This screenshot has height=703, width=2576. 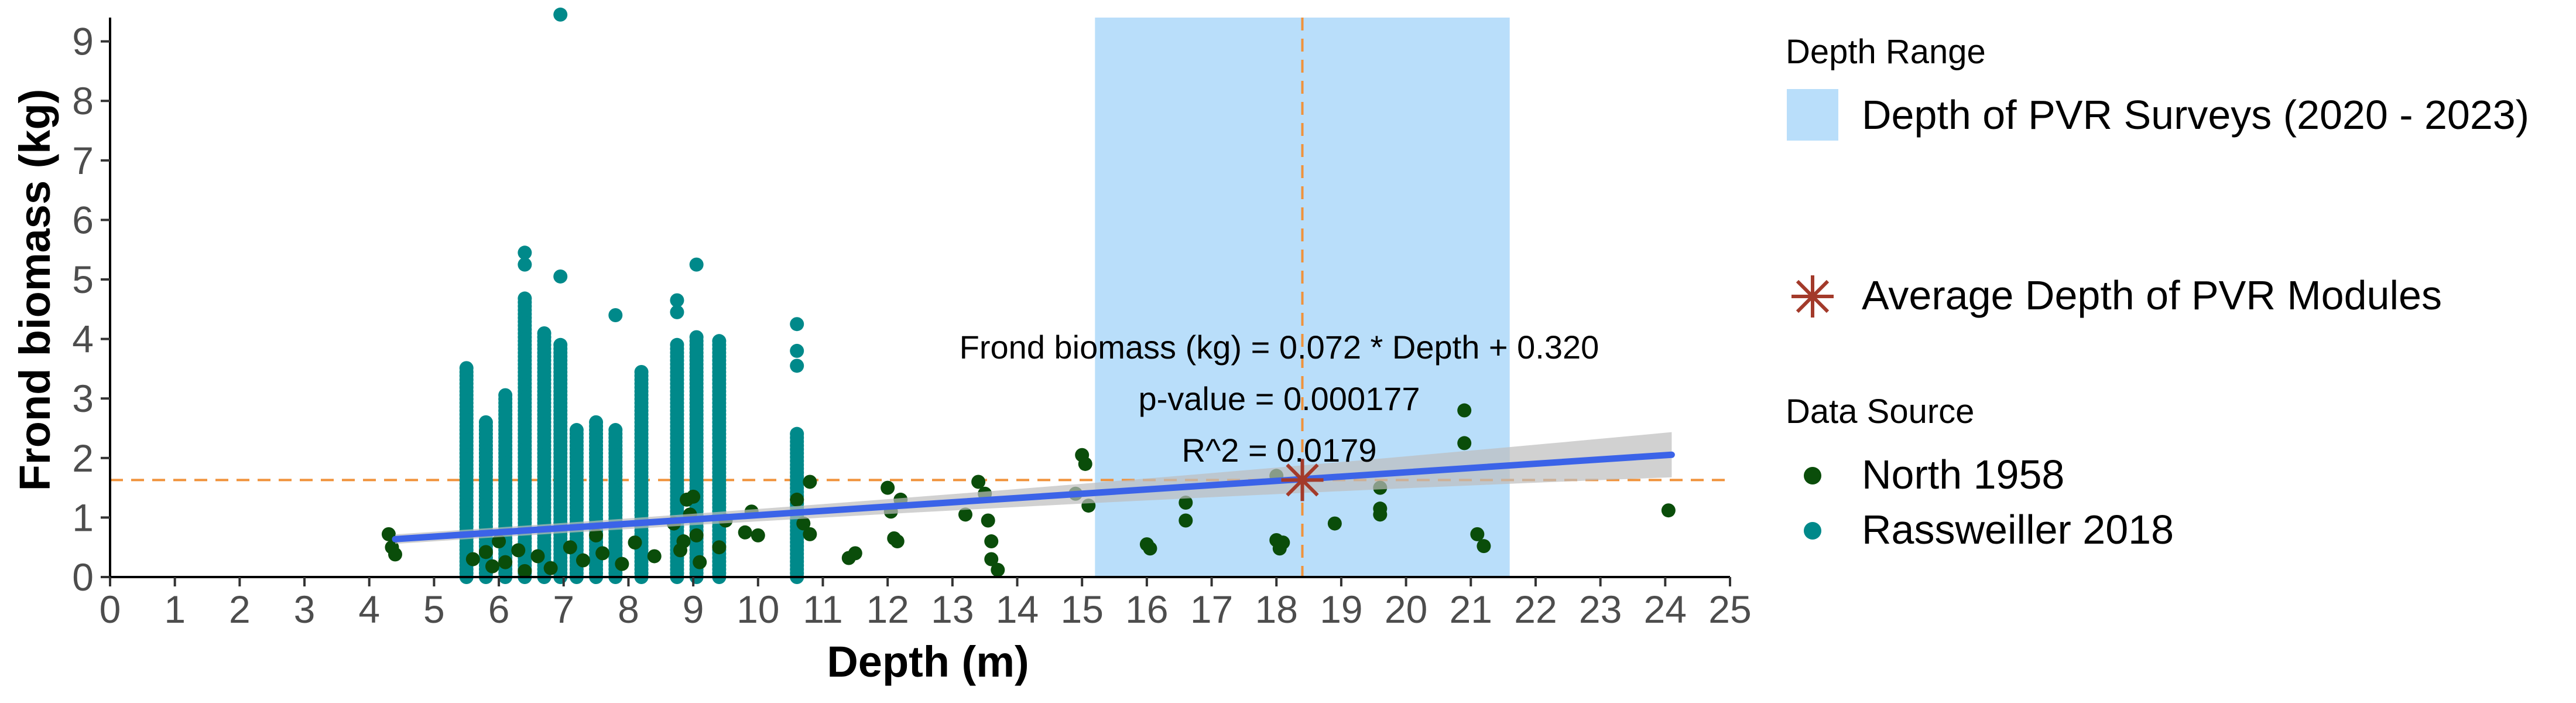 I want to click on legend-title-data-source: Data Source, so click(x=1880, y=412).